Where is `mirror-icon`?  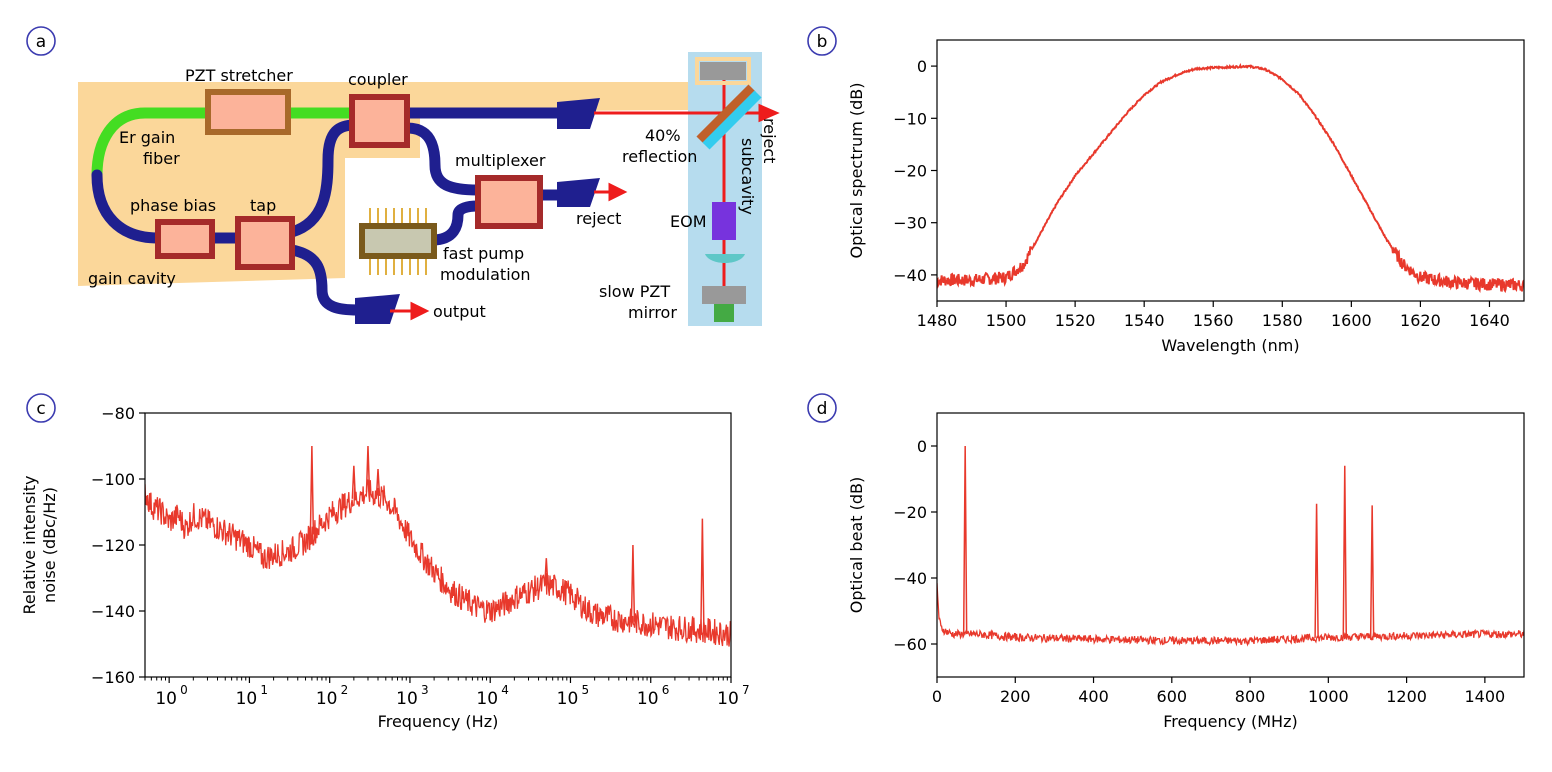
mirror-icon is located at coordinates (729, 117).